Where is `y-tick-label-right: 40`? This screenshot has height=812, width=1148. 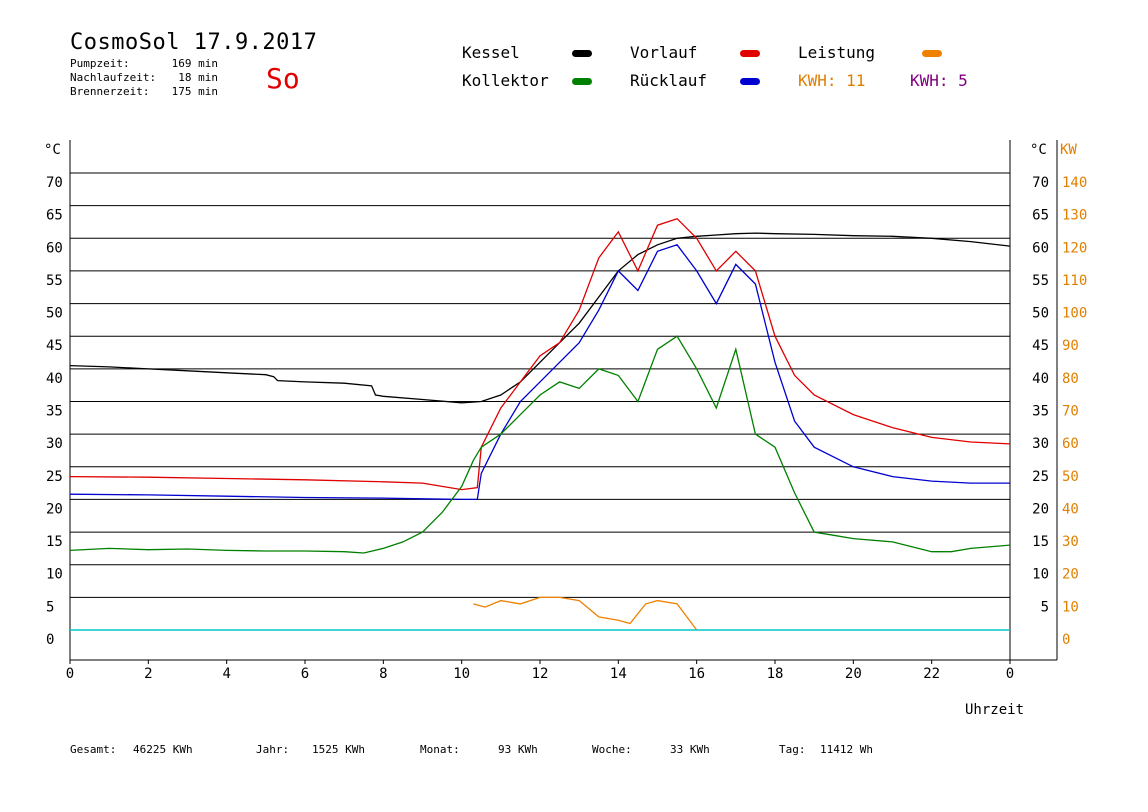 y-tick-label-right: 40 is located at coordinates (1040, 379).